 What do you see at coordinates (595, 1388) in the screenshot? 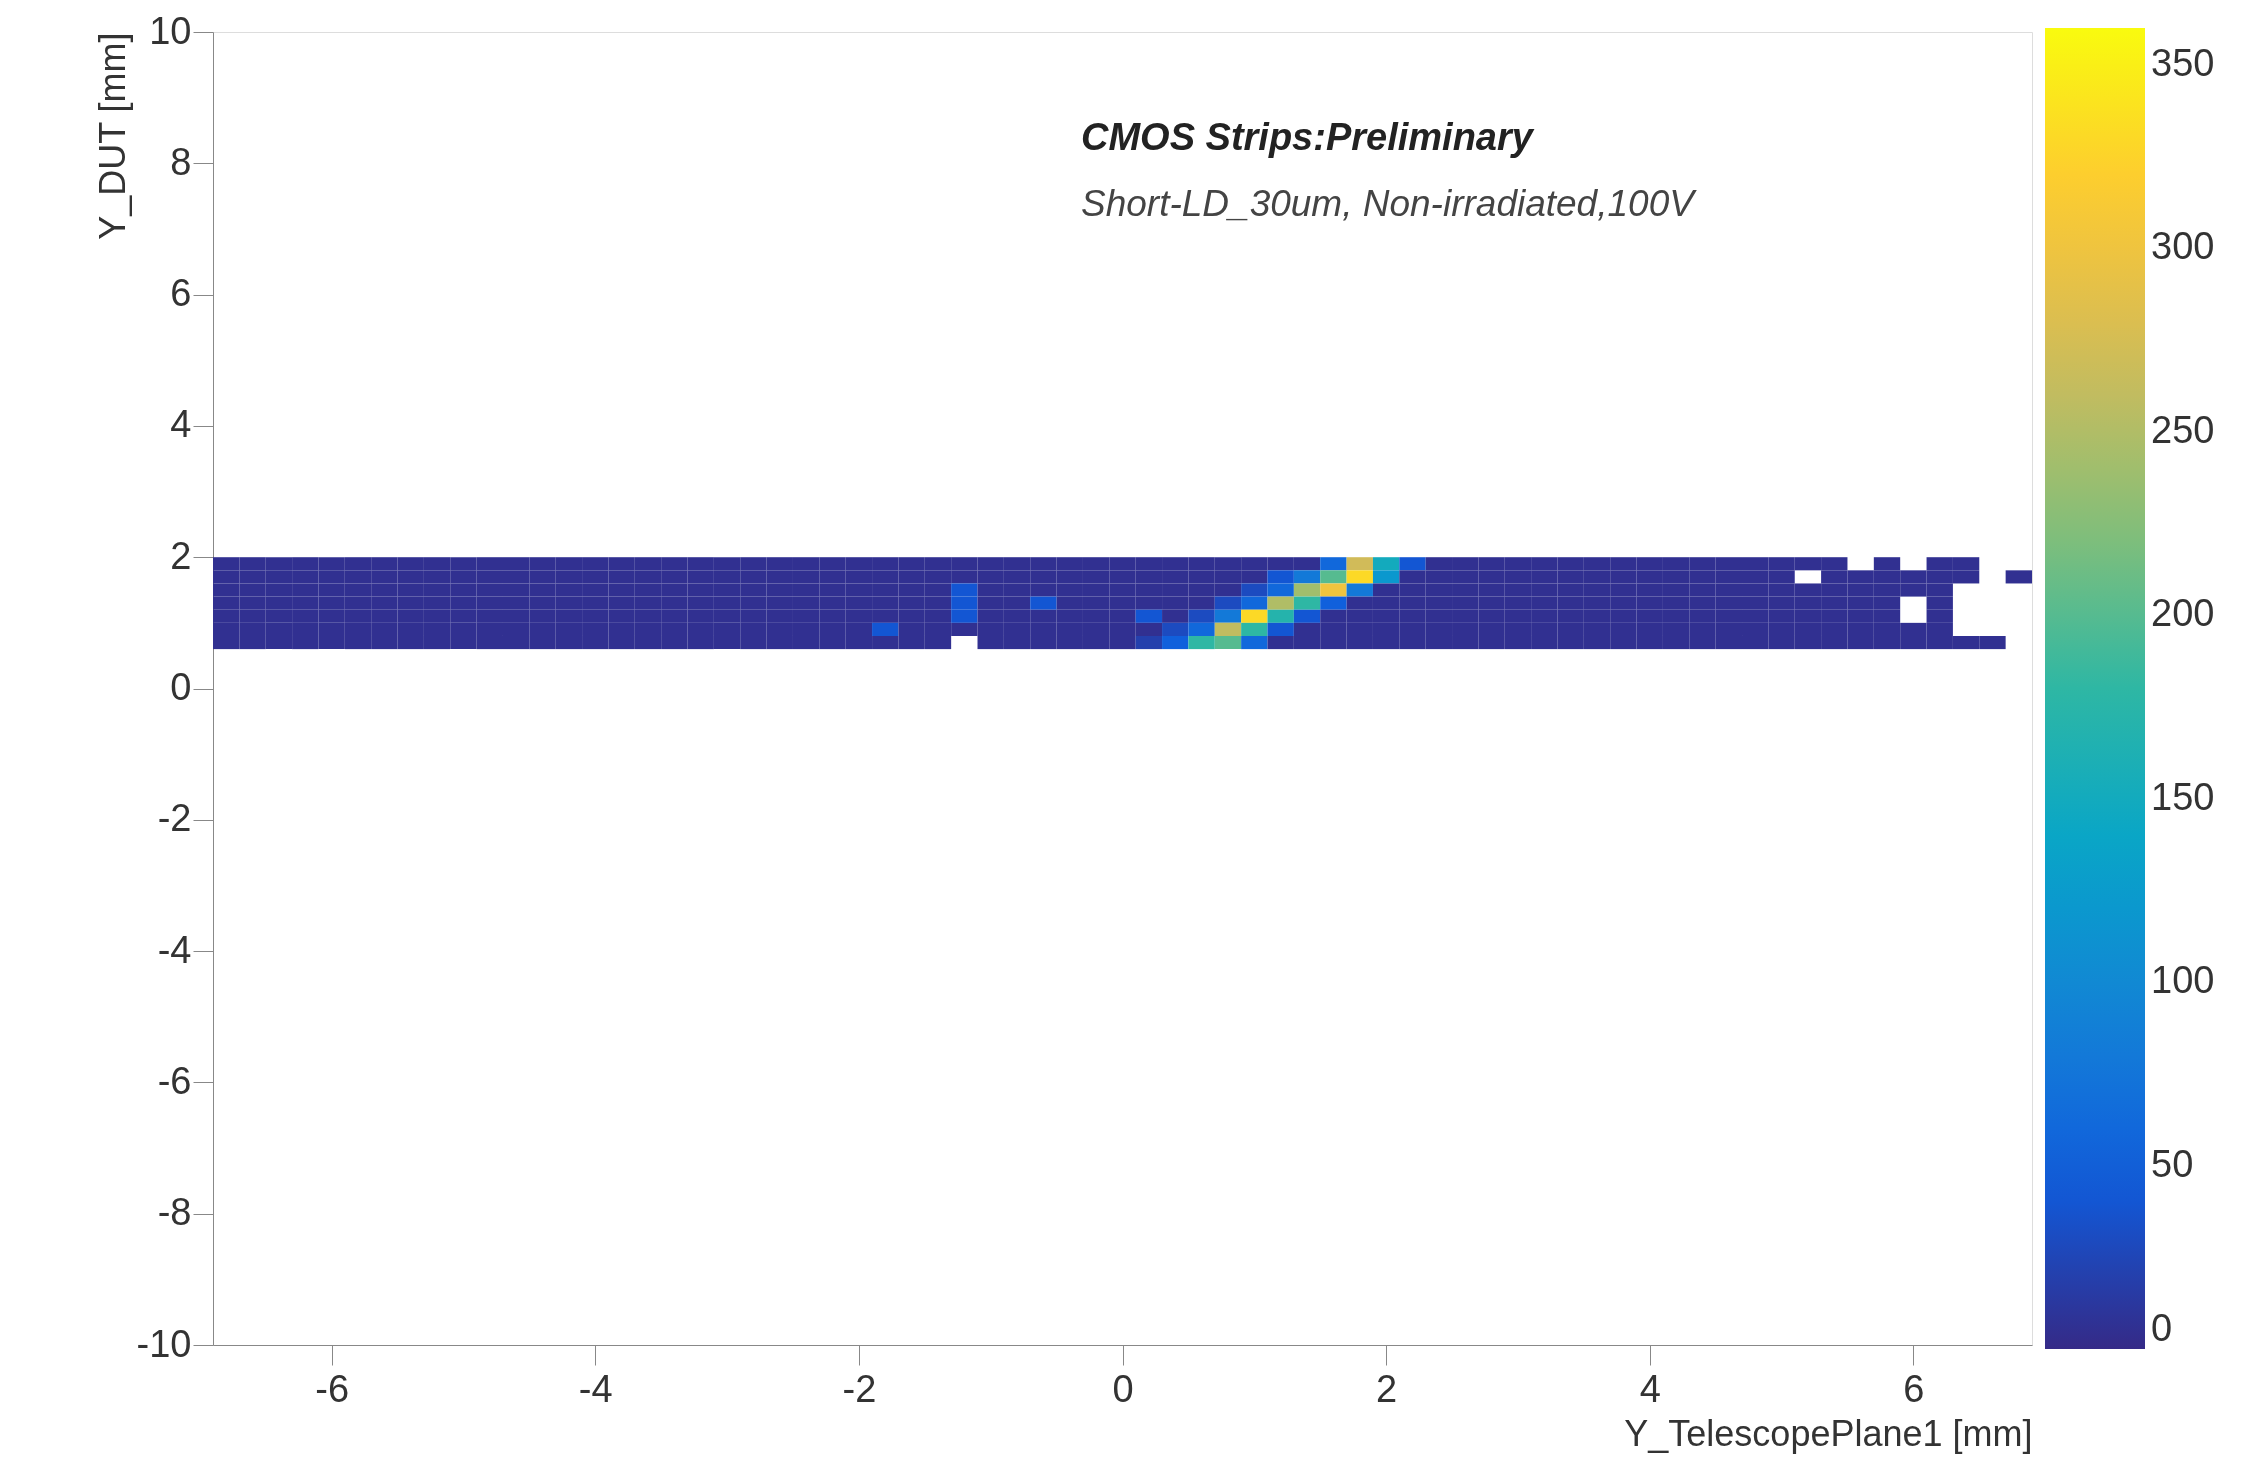
I see `x-tick-label: -4` at bounding box center [595, 1388].